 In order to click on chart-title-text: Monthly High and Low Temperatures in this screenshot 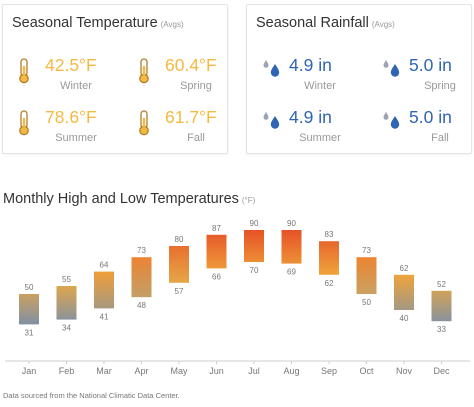, I will do `click(121, 199)`.